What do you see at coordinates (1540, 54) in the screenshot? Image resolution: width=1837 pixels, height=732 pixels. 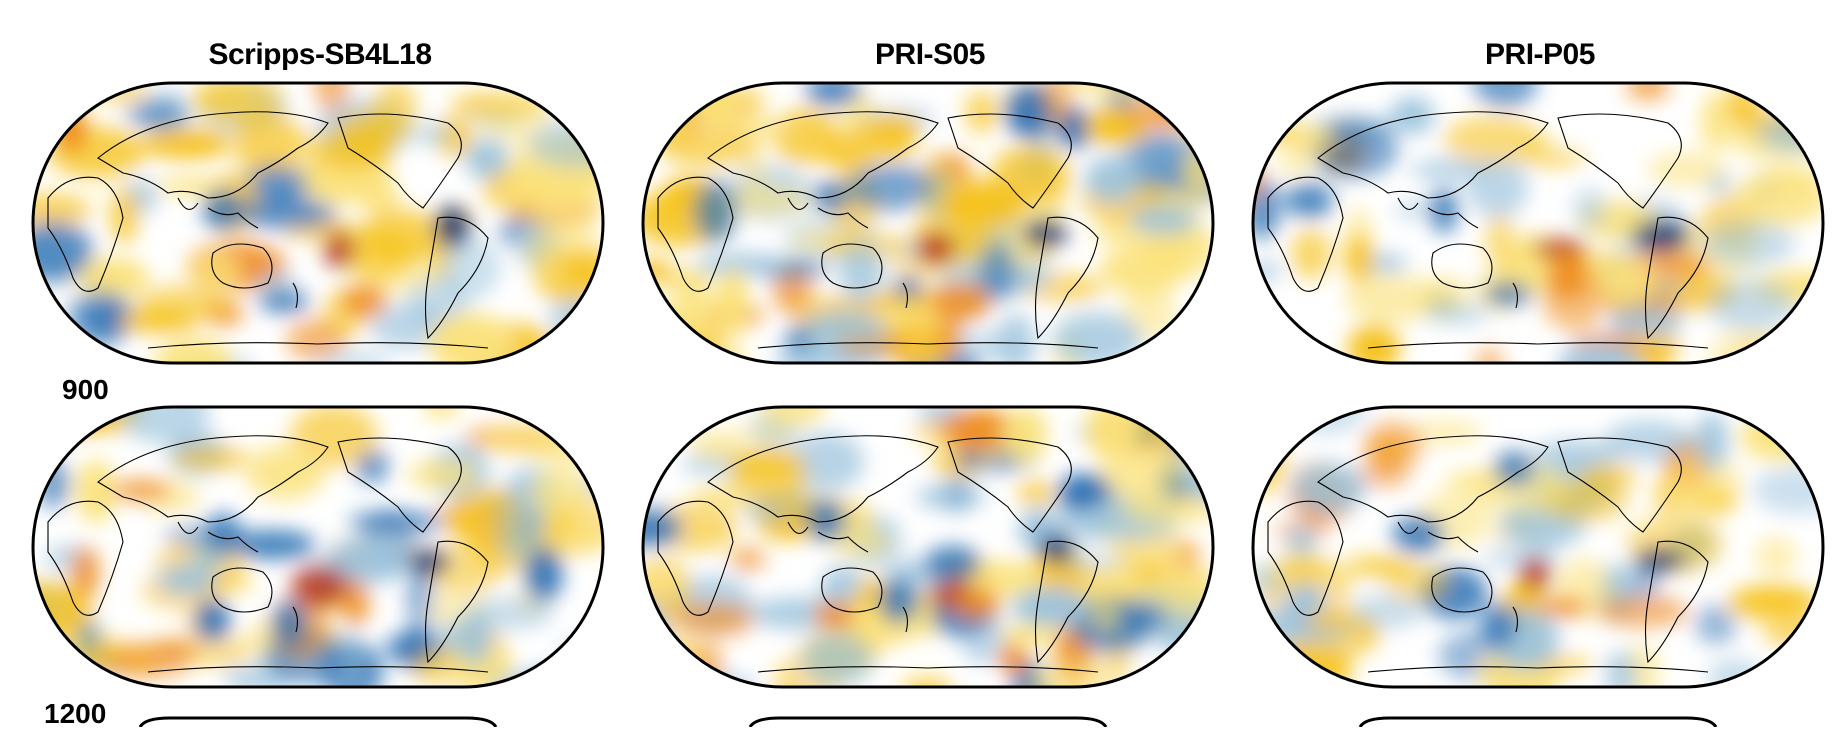 I see `column-title-pri-p05: PRI-P05` at bounding box center [1540, 54].